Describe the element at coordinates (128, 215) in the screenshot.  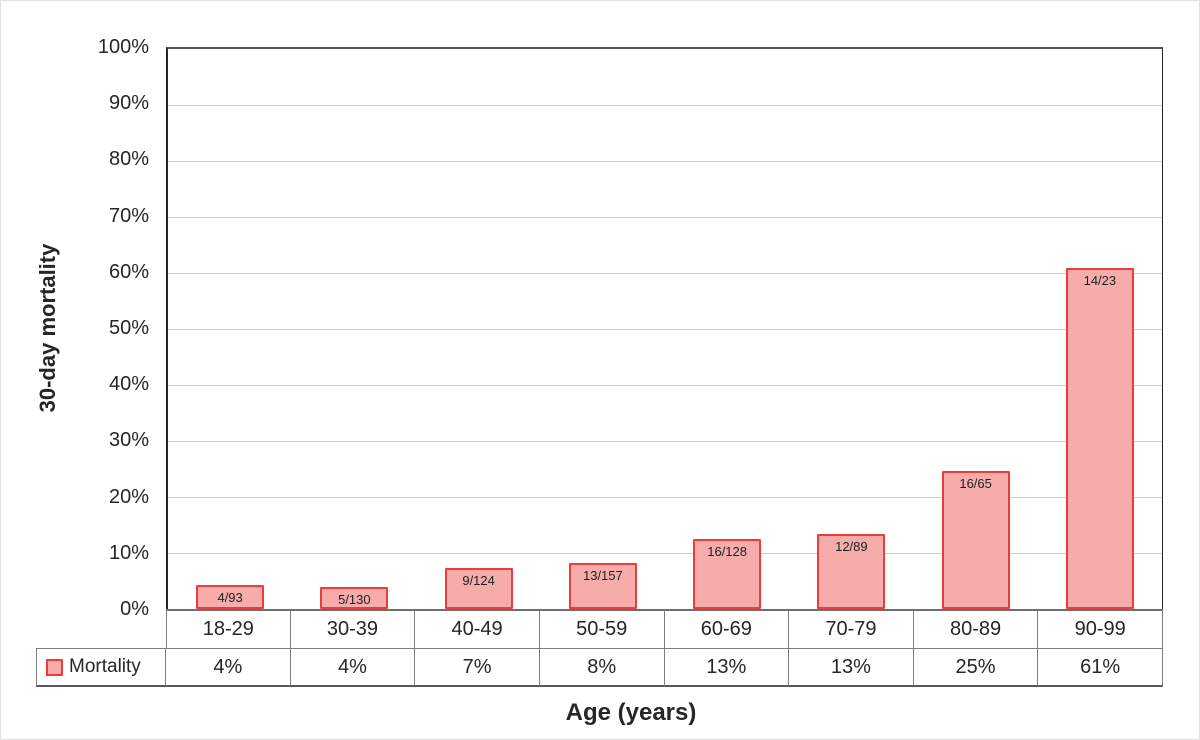
I see `y-tick-label: 70%` at that location.